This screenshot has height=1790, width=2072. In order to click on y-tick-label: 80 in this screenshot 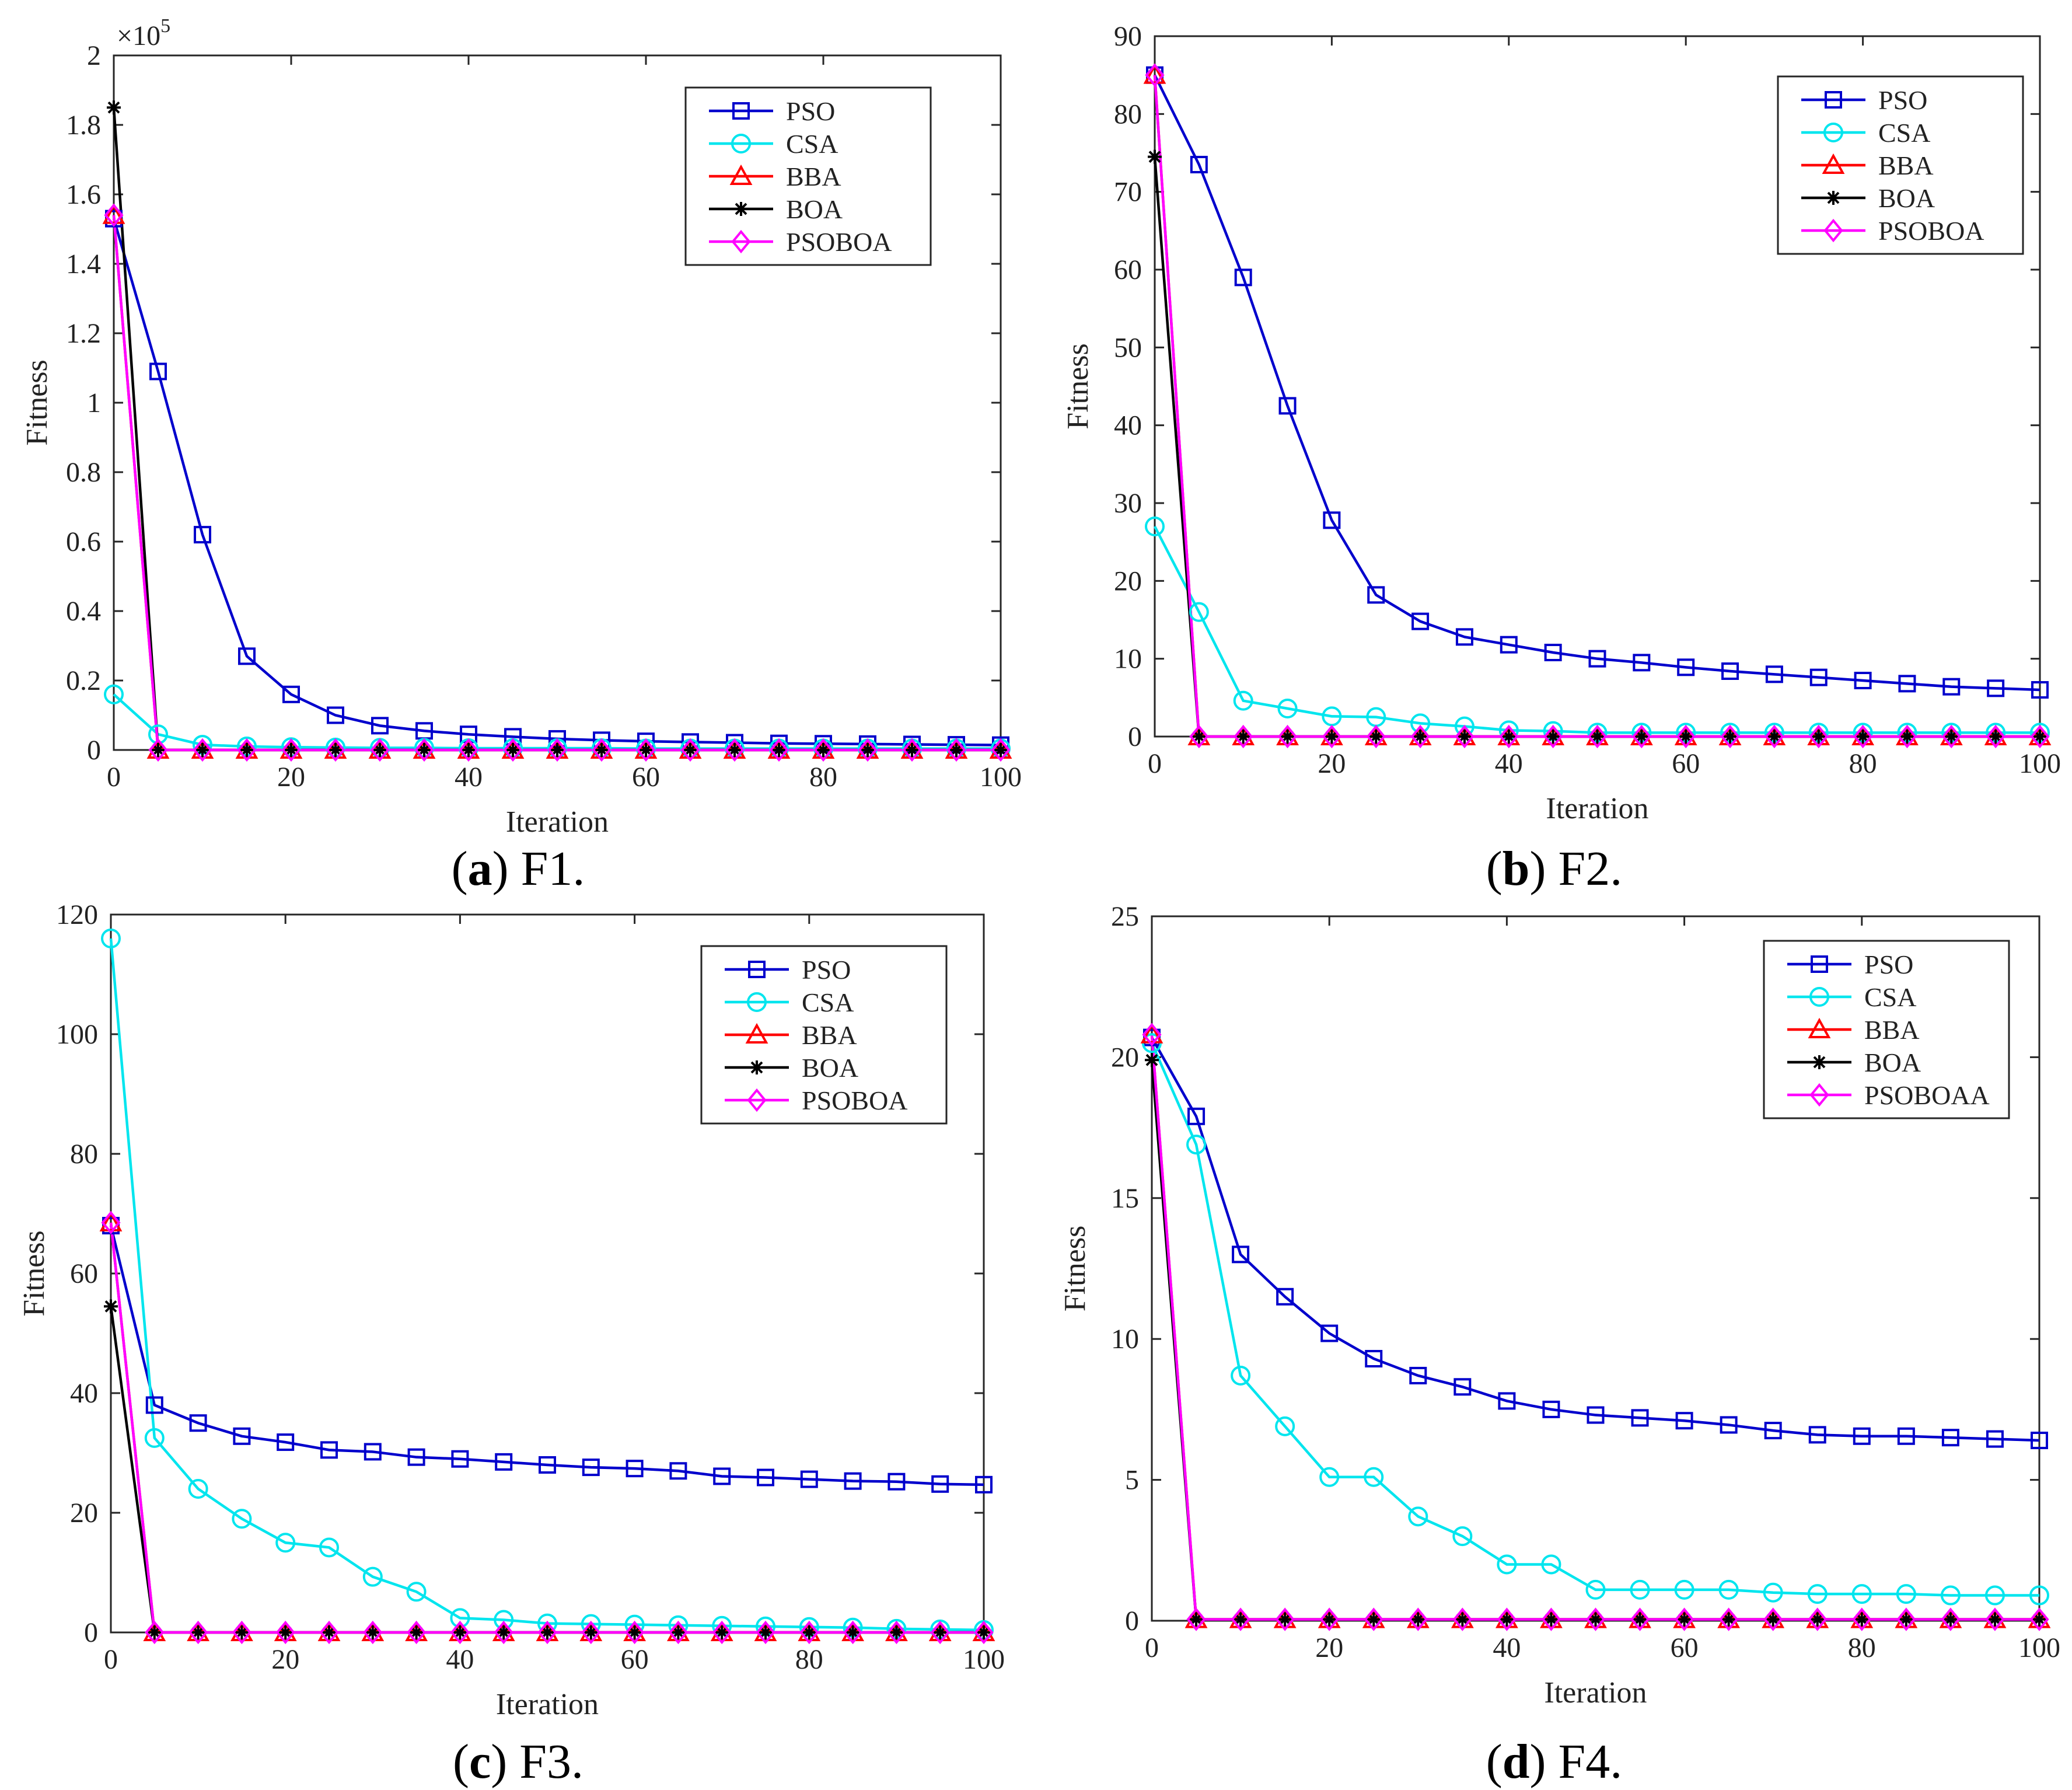, I will do `click(84, 1154)`.